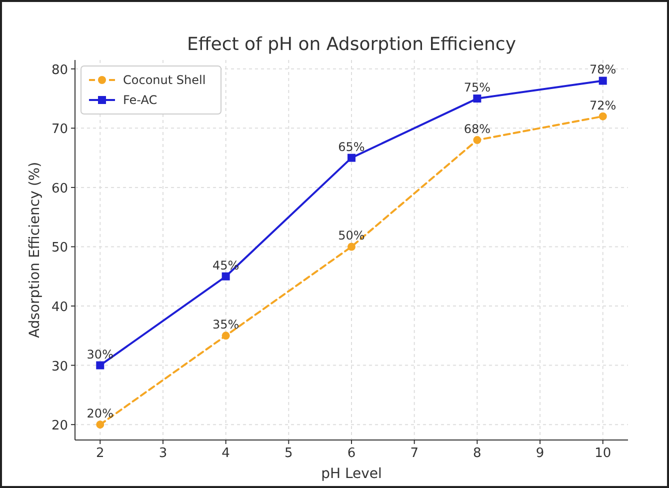  Describe the element at coordinates (603, 105) in the screenshot. I see `data-label: 72%` at that location.